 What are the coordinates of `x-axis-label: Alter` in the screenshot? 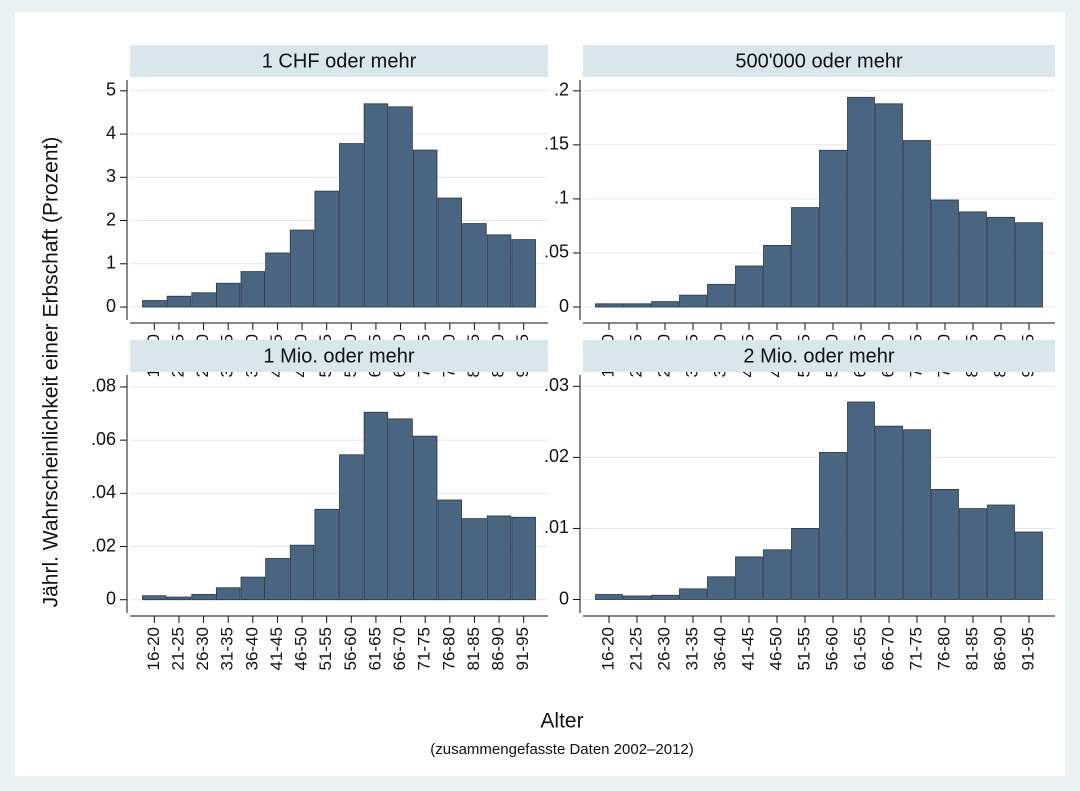 It's located at (561, 721).